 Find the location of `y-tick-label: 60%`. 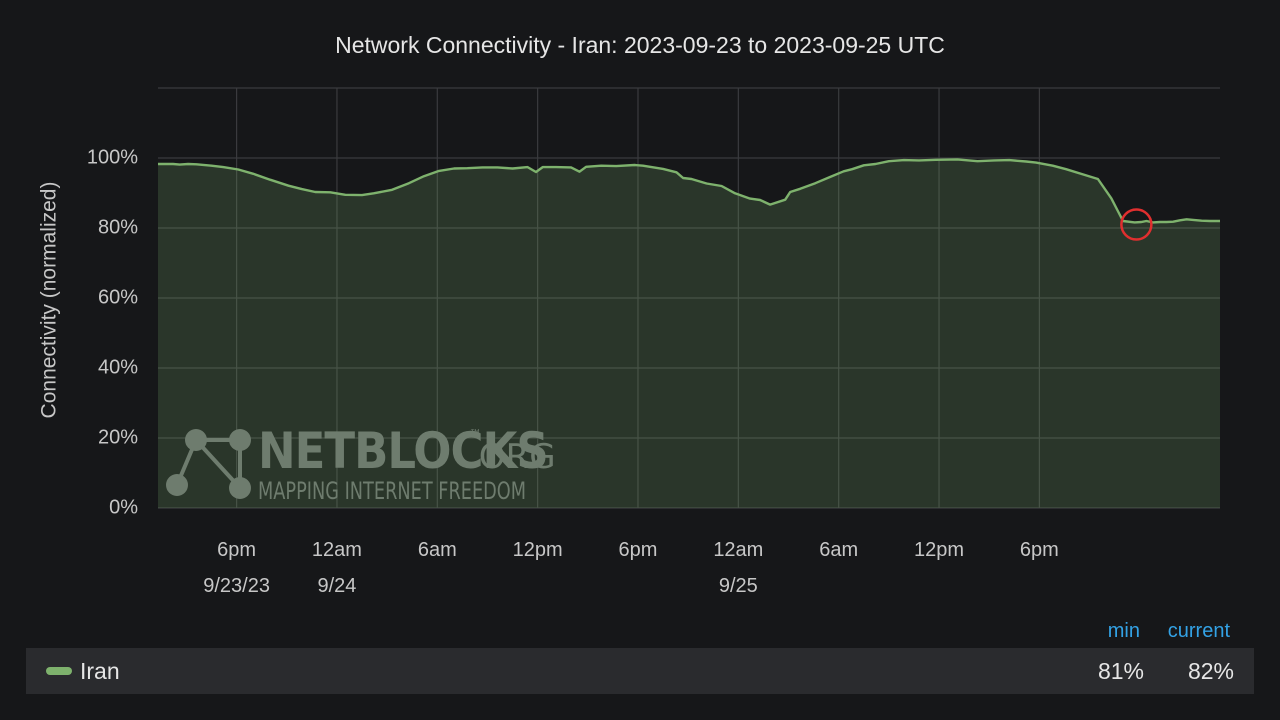

y-tick-label: 60% is located at coordinates (118, 297).